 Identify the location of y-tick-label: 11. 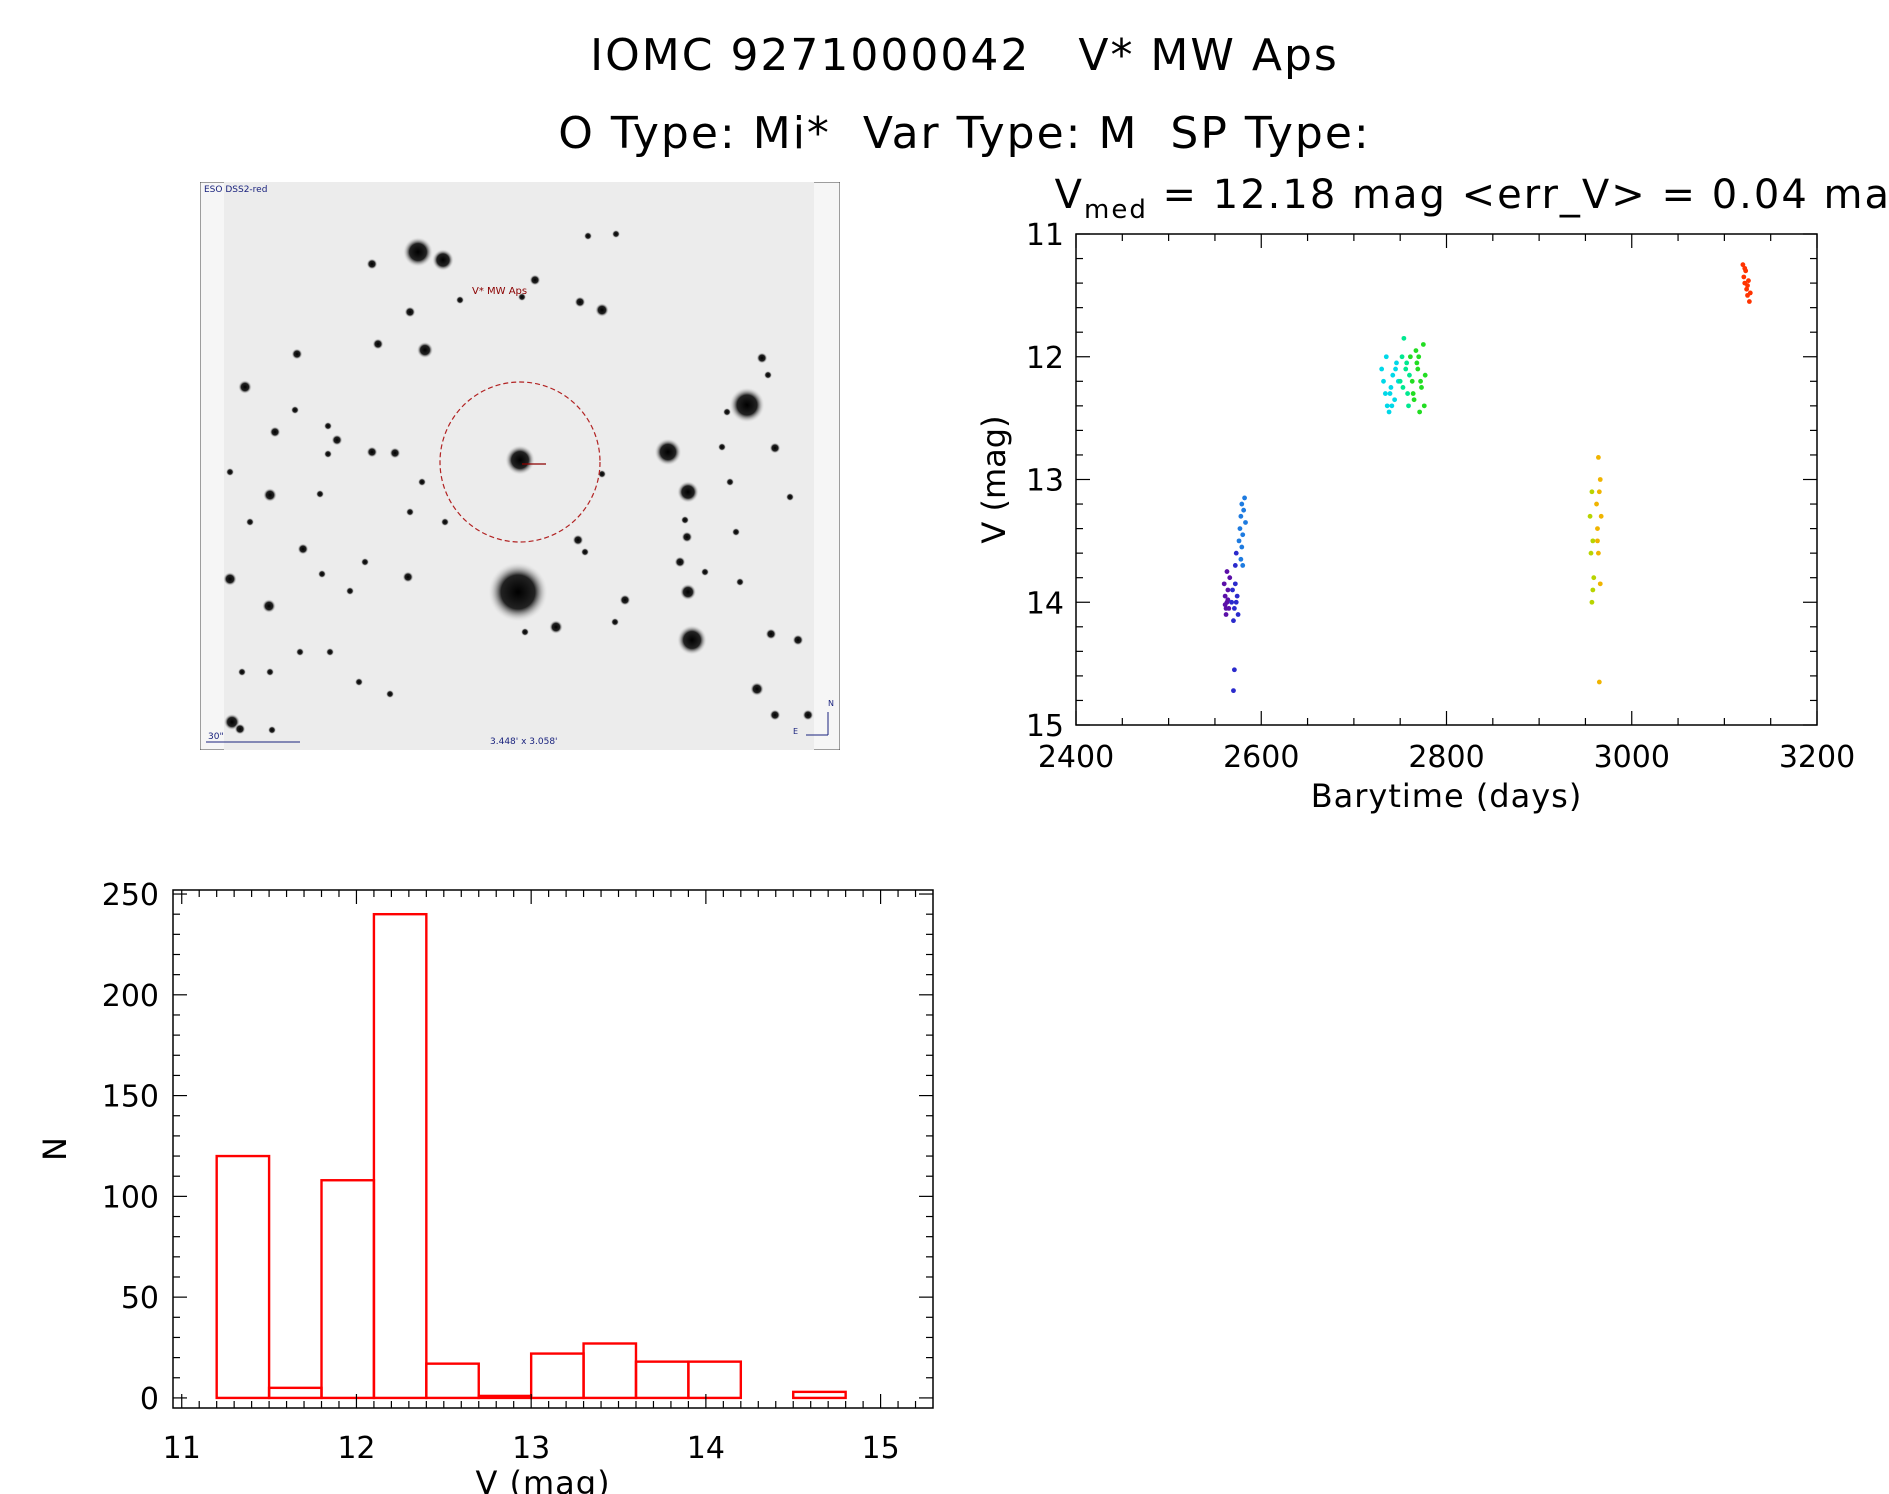
(1045, 235).